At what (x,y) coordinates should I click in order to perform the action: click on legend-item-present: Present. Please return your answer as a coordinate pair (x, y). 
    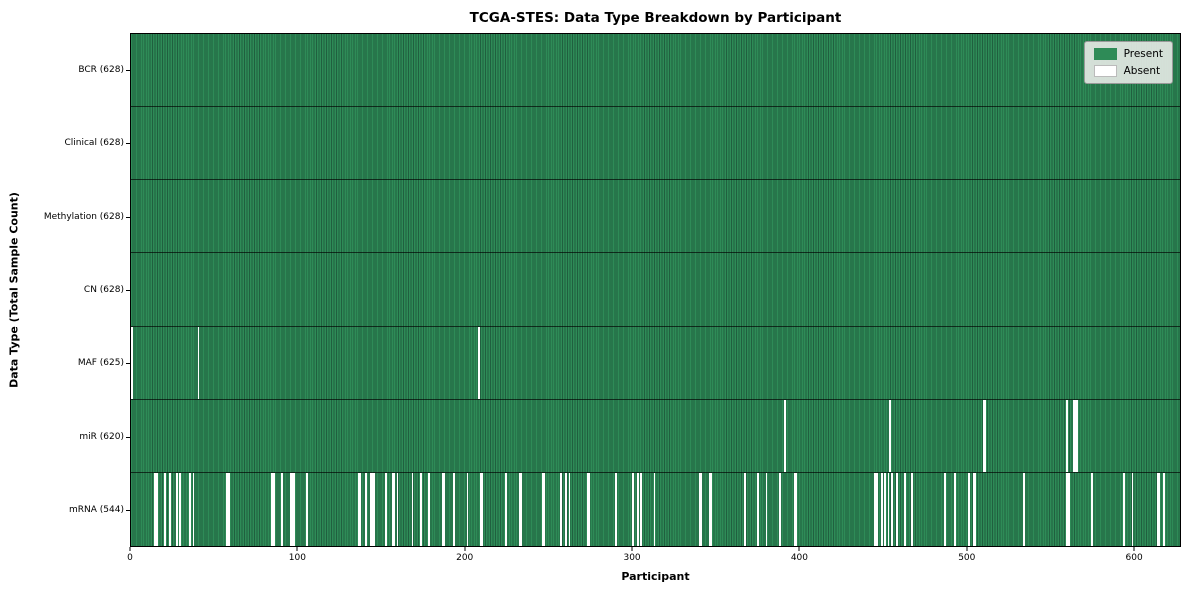
    Looking at the image, I should click on (1128, 54).